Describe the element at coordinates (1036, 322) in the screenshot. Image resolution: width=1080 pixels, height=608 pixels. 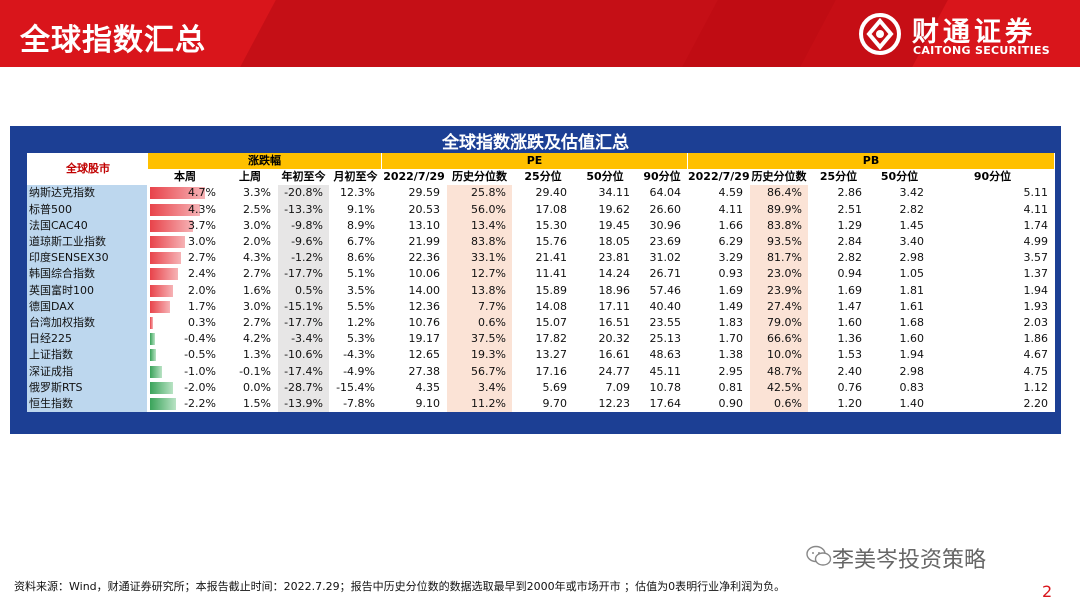
I see `cell-14: 2.03` at that location.